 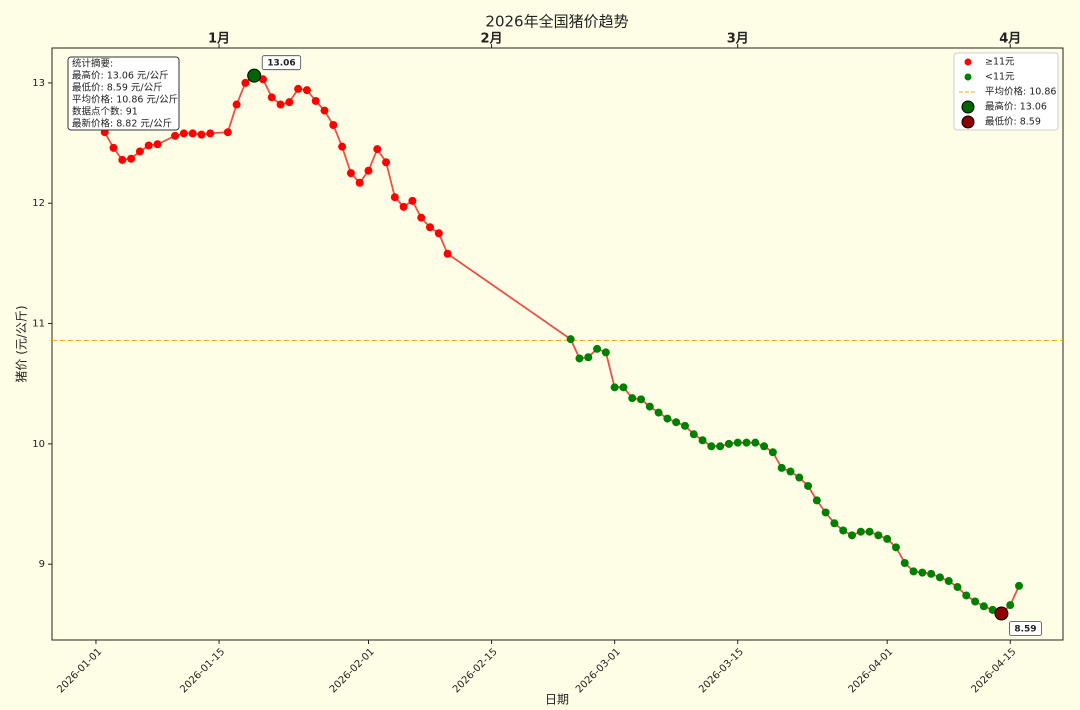 I want to click on stats-box, so click(x=123, y=93).